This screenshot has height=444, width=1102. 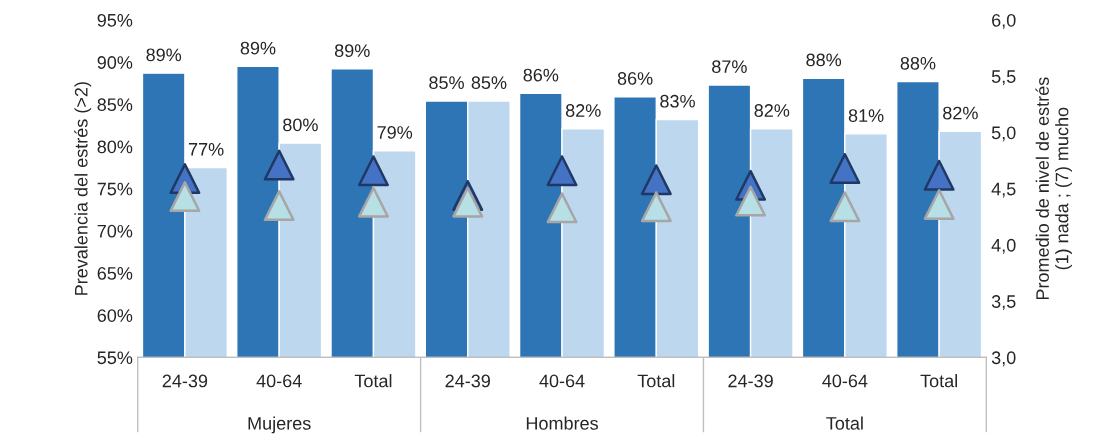 I want to click on y2-tick-label: 4,0, so click(x=1003, y=246).